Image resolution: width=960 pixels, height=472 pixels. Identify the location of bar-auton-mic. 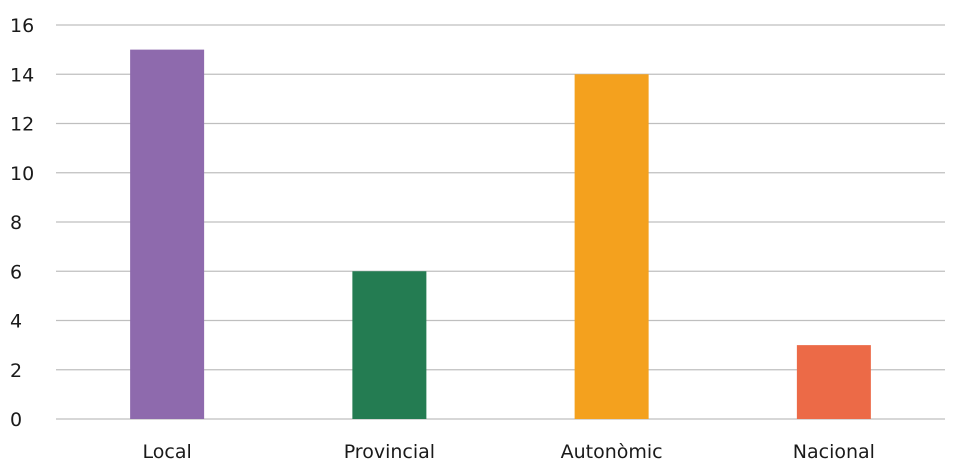
(611, 246).